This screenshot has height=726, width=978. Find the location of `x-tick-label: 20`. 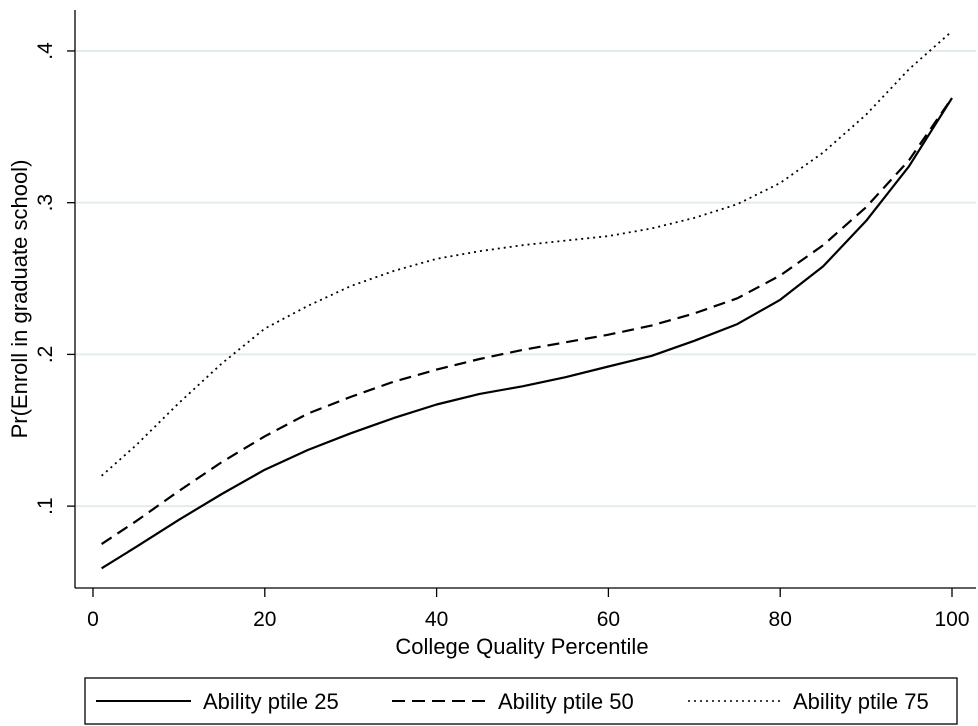

x-tick-label: 20 is located at coordinates (264, 619).